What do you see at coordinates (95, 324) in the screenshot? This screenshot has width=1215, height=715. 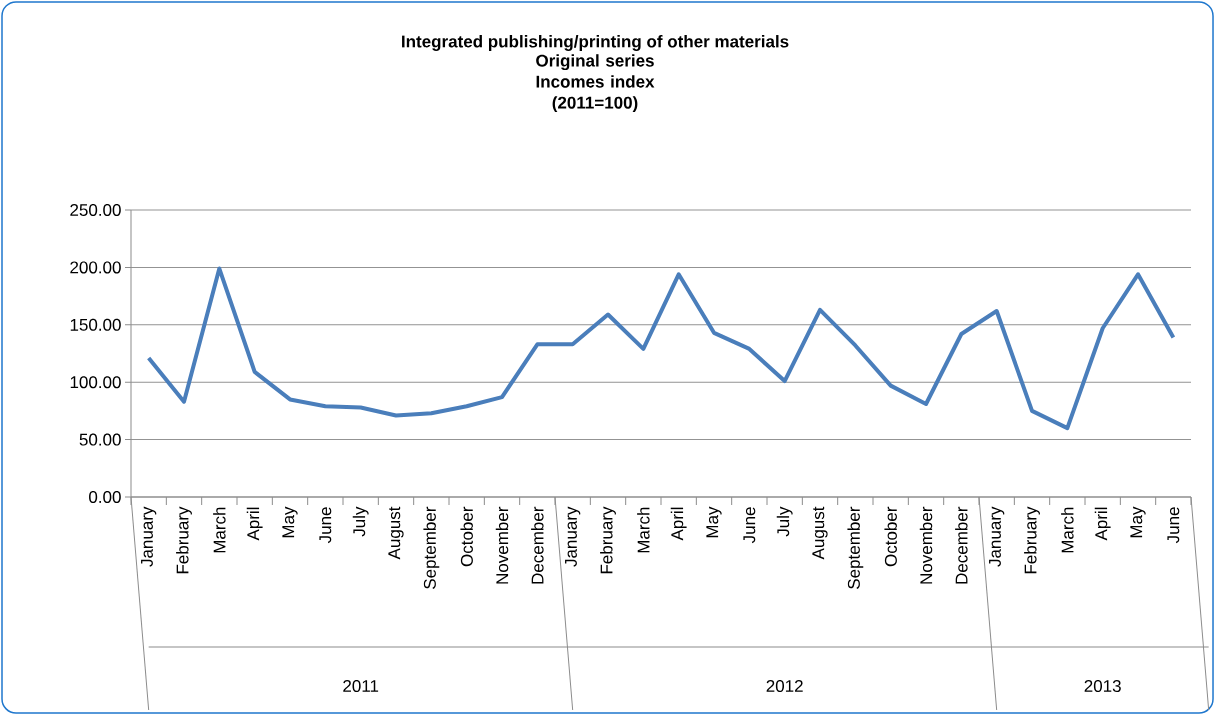 I see `y-tick-label: 150.00` at bounding box center [95, 324].